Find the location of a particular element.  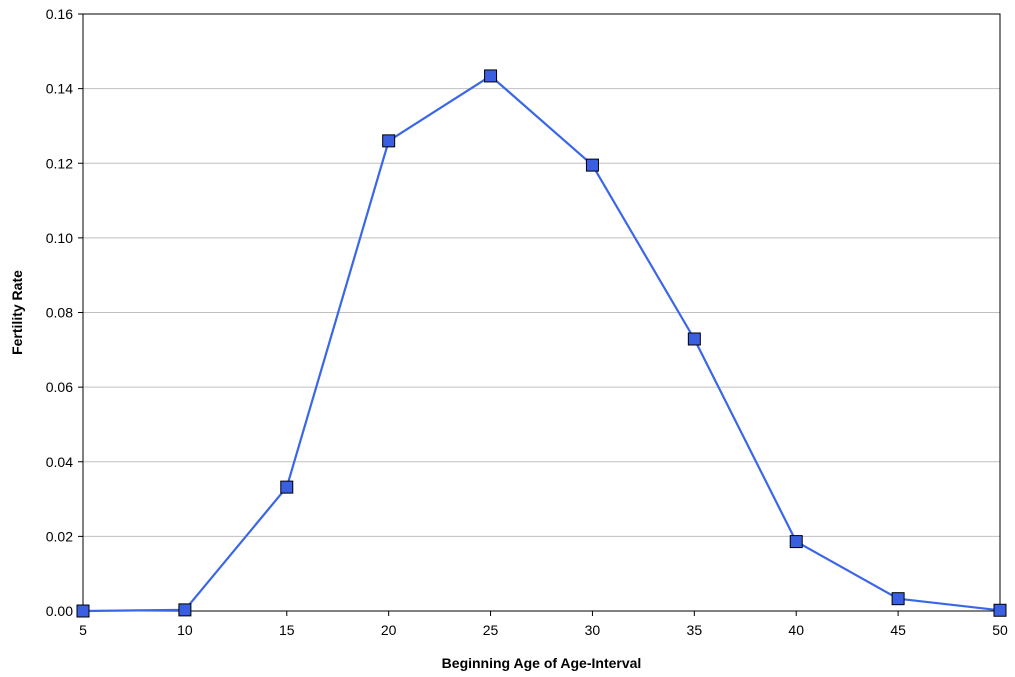

y-tick-label: 0.08 is located at coordinates (59, 313).